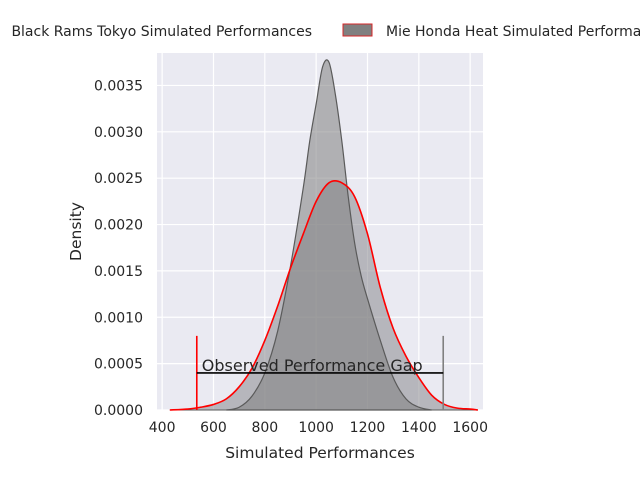  Describe the element at coordinates (118, 411) in the screenshot. I see `y-tick-label: 0.0000` at that location.